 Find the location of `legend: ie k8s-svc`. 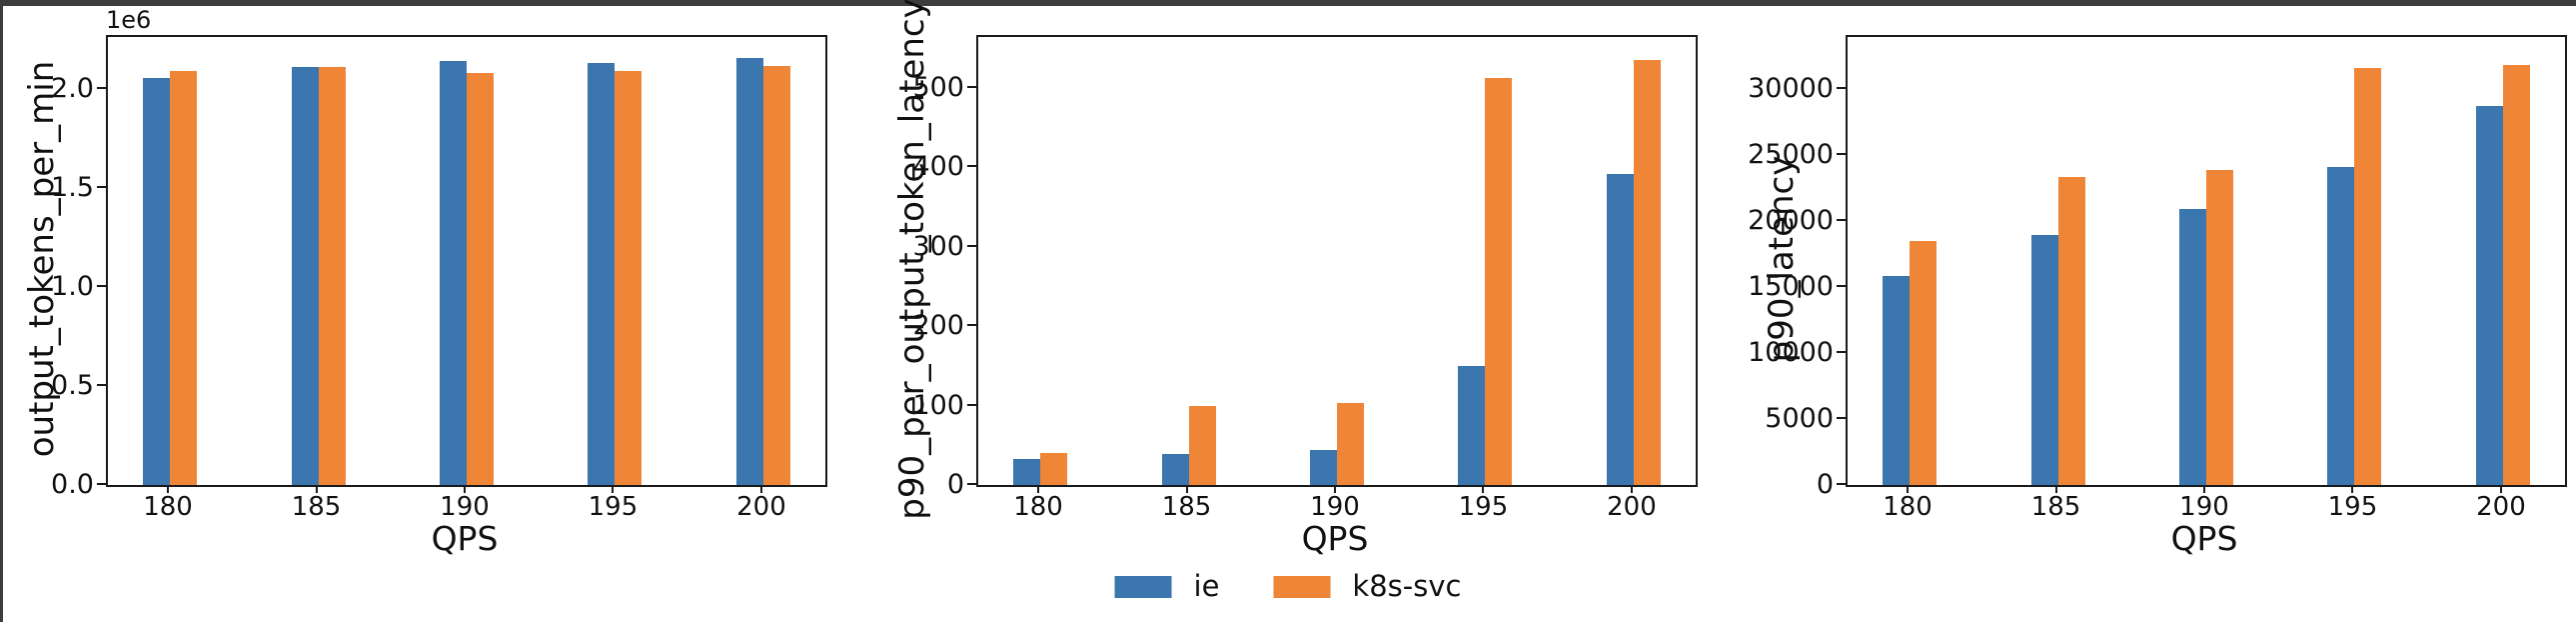

legend: ie k8s-svc is located at coordinates (1287, 586).